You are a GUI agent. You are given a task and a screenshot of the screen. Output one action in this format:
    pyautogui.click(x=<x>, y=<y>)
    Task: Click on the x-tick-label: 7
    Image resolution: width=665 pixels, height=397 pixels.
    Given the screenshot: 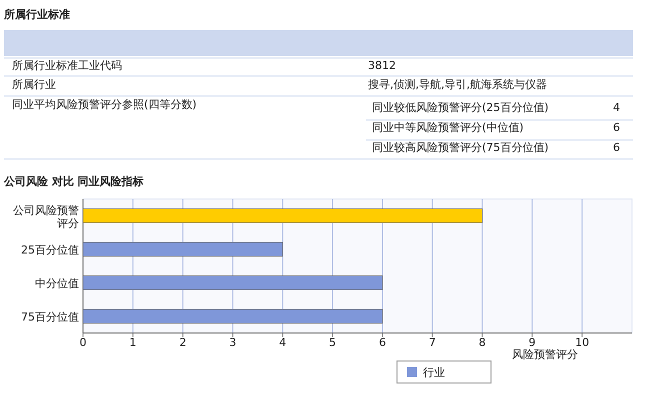 What is the action you would take?
    pyautogui.click(x=432, y=342)
    